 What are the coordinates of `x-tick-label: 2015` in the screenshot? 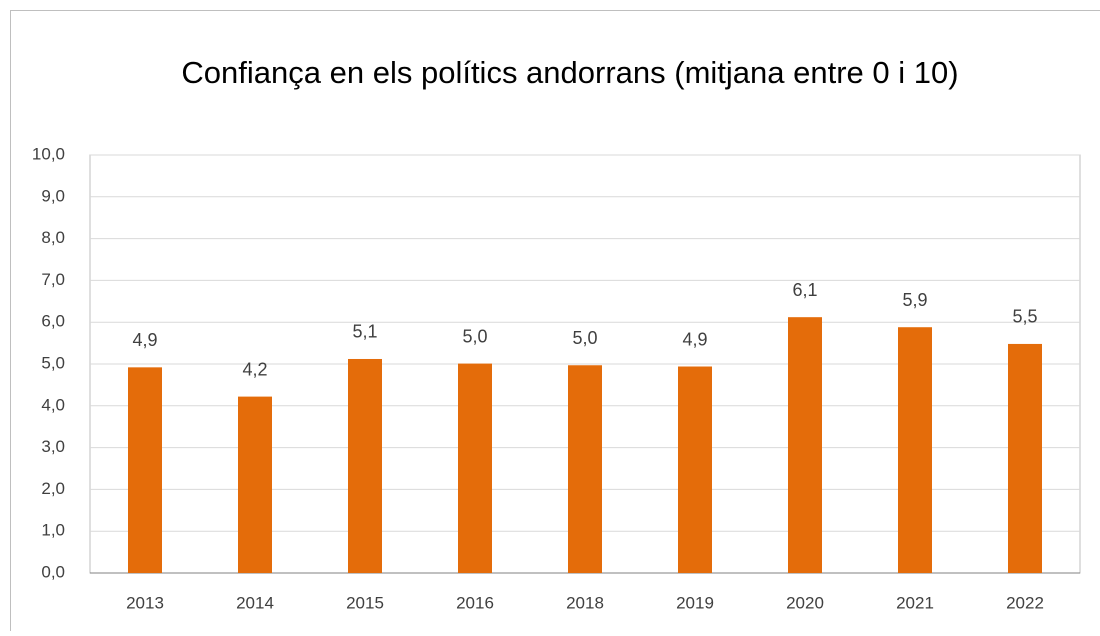 It's located at (365, 602).